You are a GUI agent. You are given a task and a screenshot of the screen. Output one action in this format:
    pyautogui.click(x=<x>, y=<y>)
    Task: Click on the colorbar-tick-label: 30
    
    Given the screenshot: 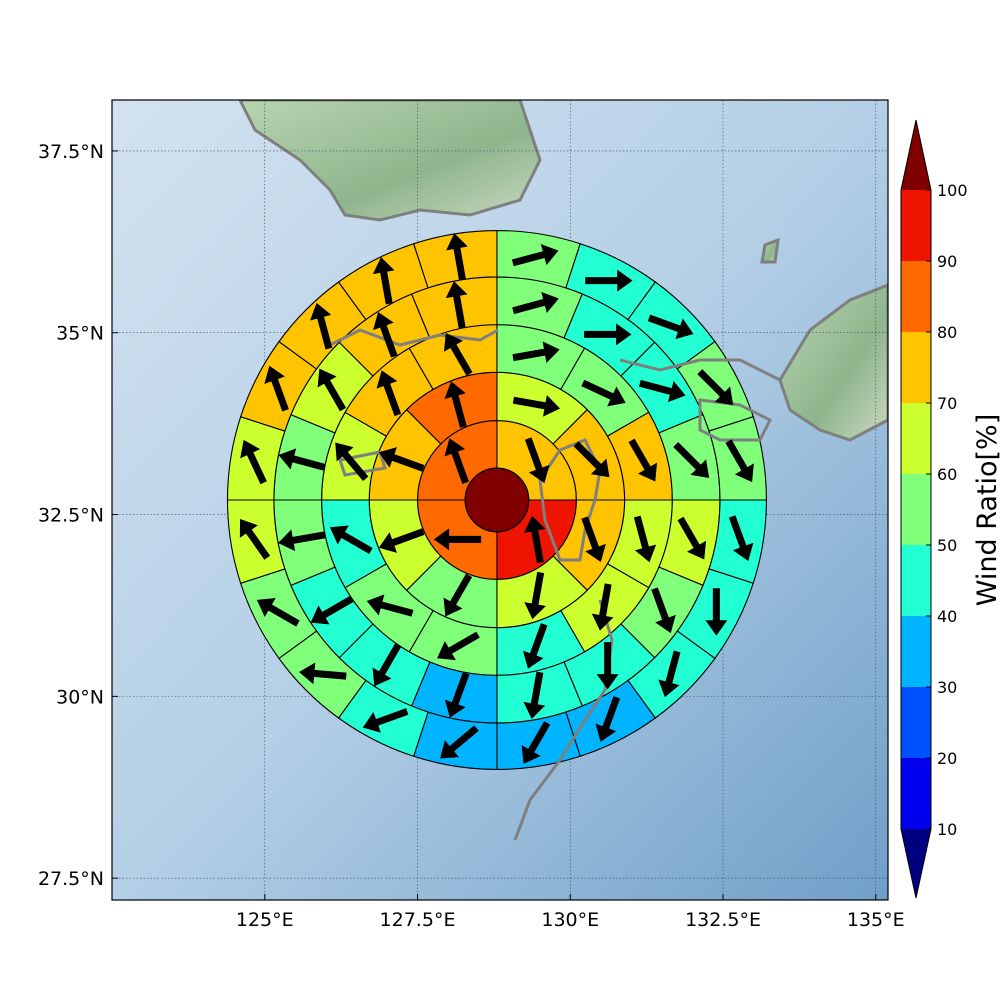 What is the action you would take?
    pyautogui.click(x=947, y=687)
    